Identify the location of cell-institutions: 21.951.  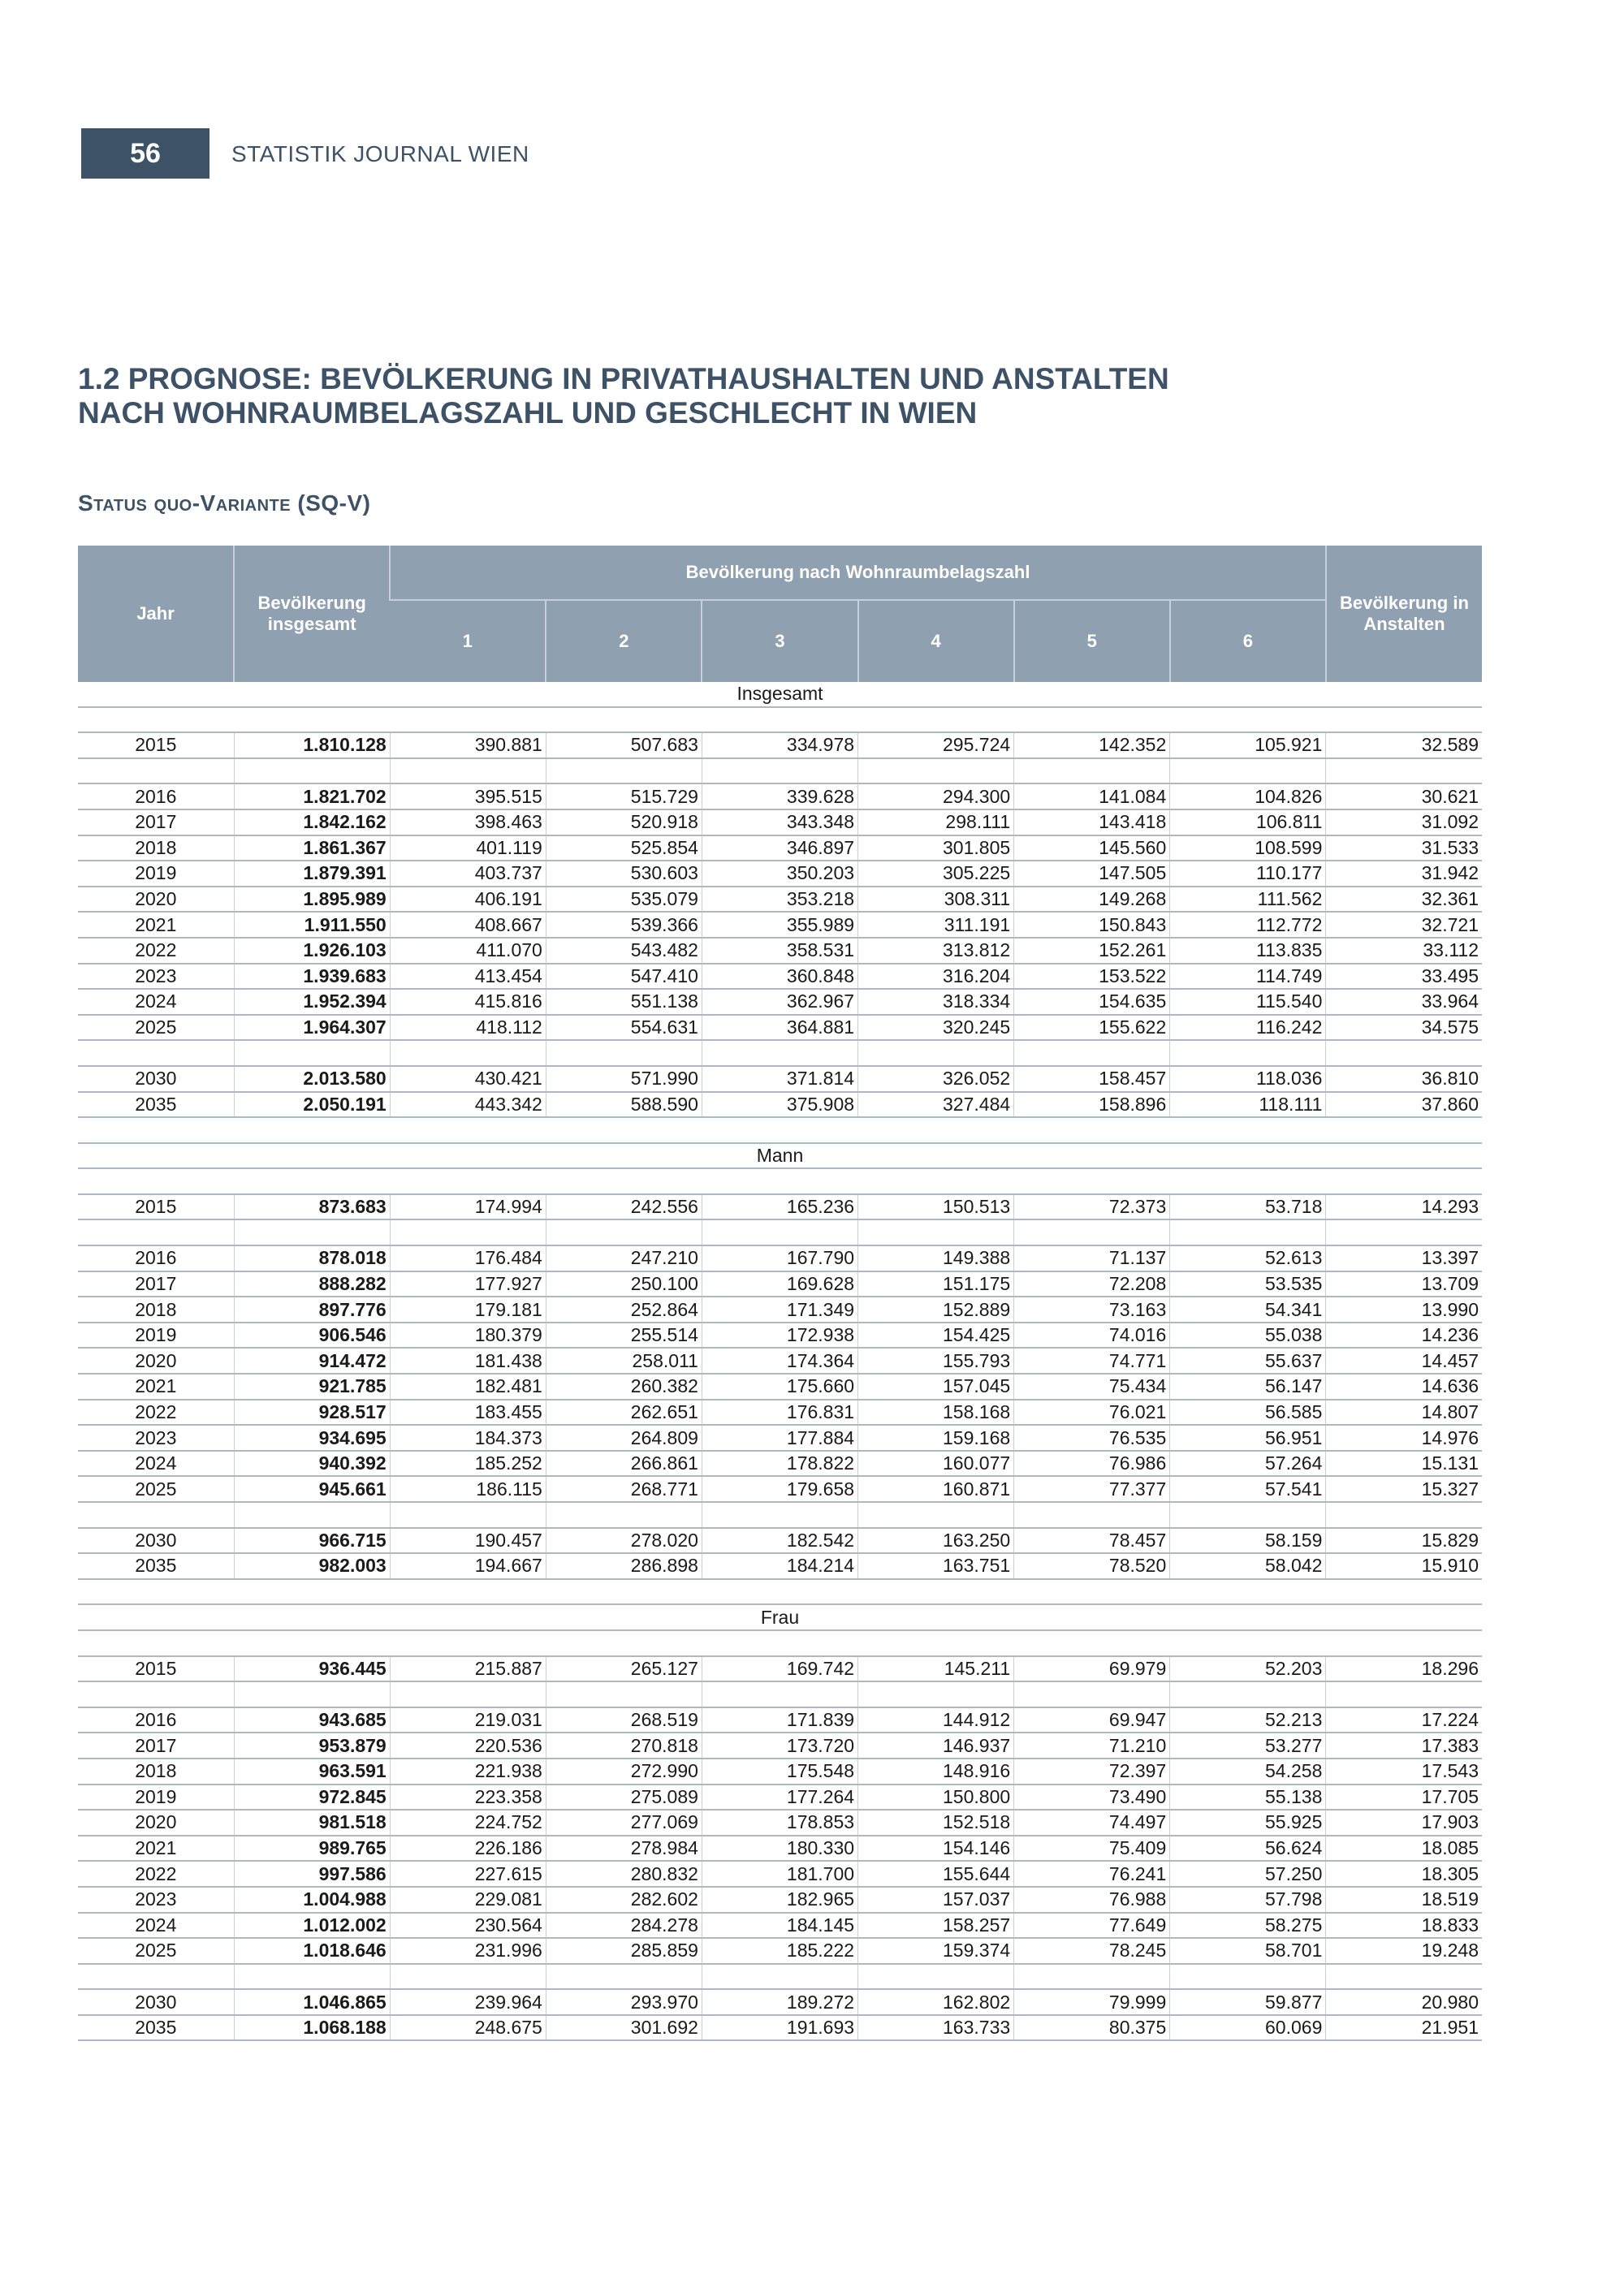
(1404, 2028).